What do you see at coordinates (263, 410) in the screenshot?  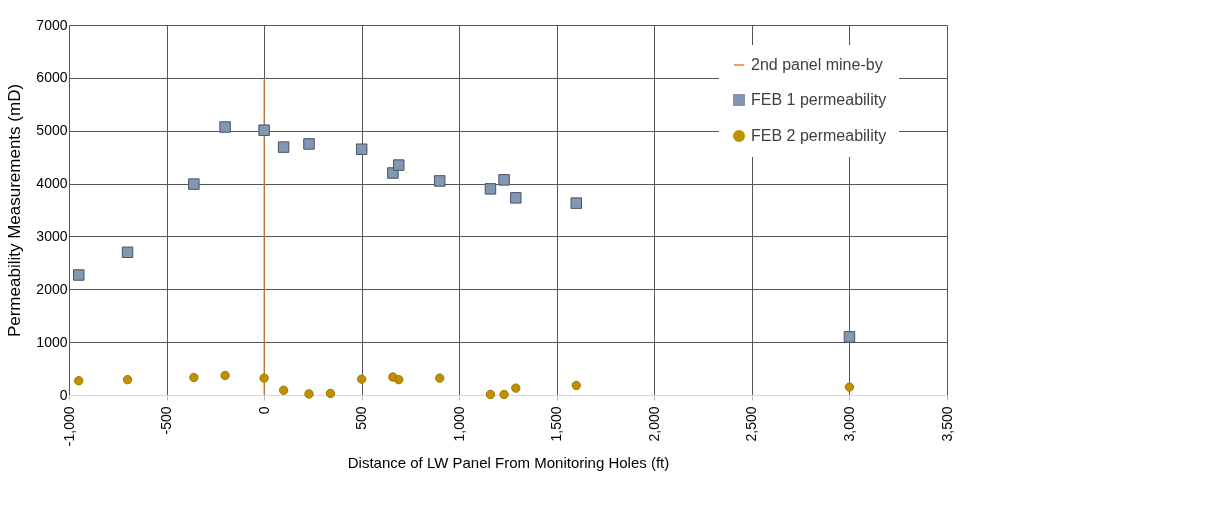 I see `x-tick-label: 0` at bounding box center [263, 410].